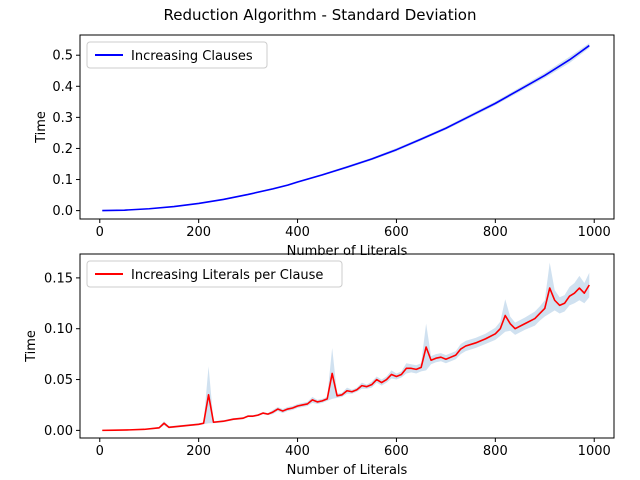 The width and height of the screenshot is (640, 480). What do you see at coordinates (58, 278) in the screenshot?
I see `y-tick-label: 0.15` at bounding box center [58, 278].